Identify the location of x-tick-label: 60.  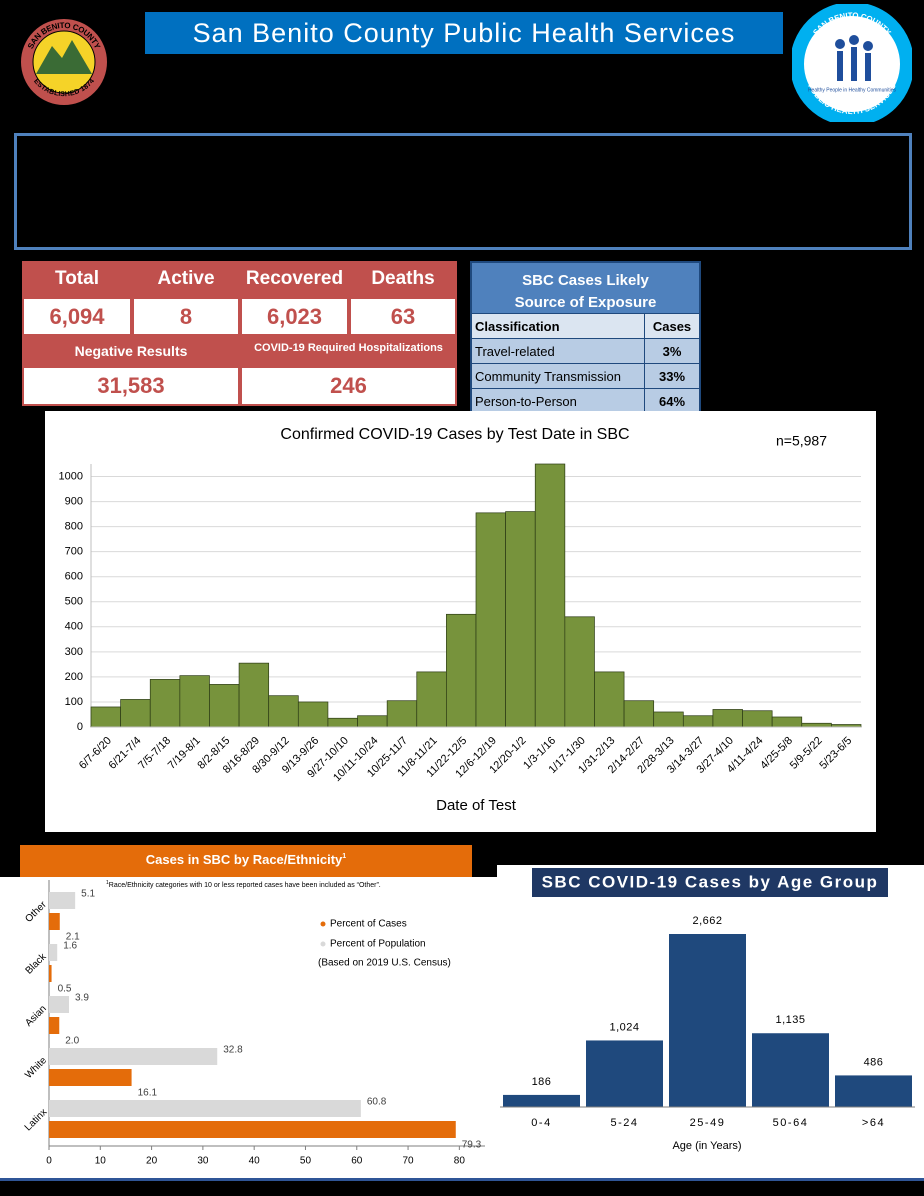
(357, 1161).